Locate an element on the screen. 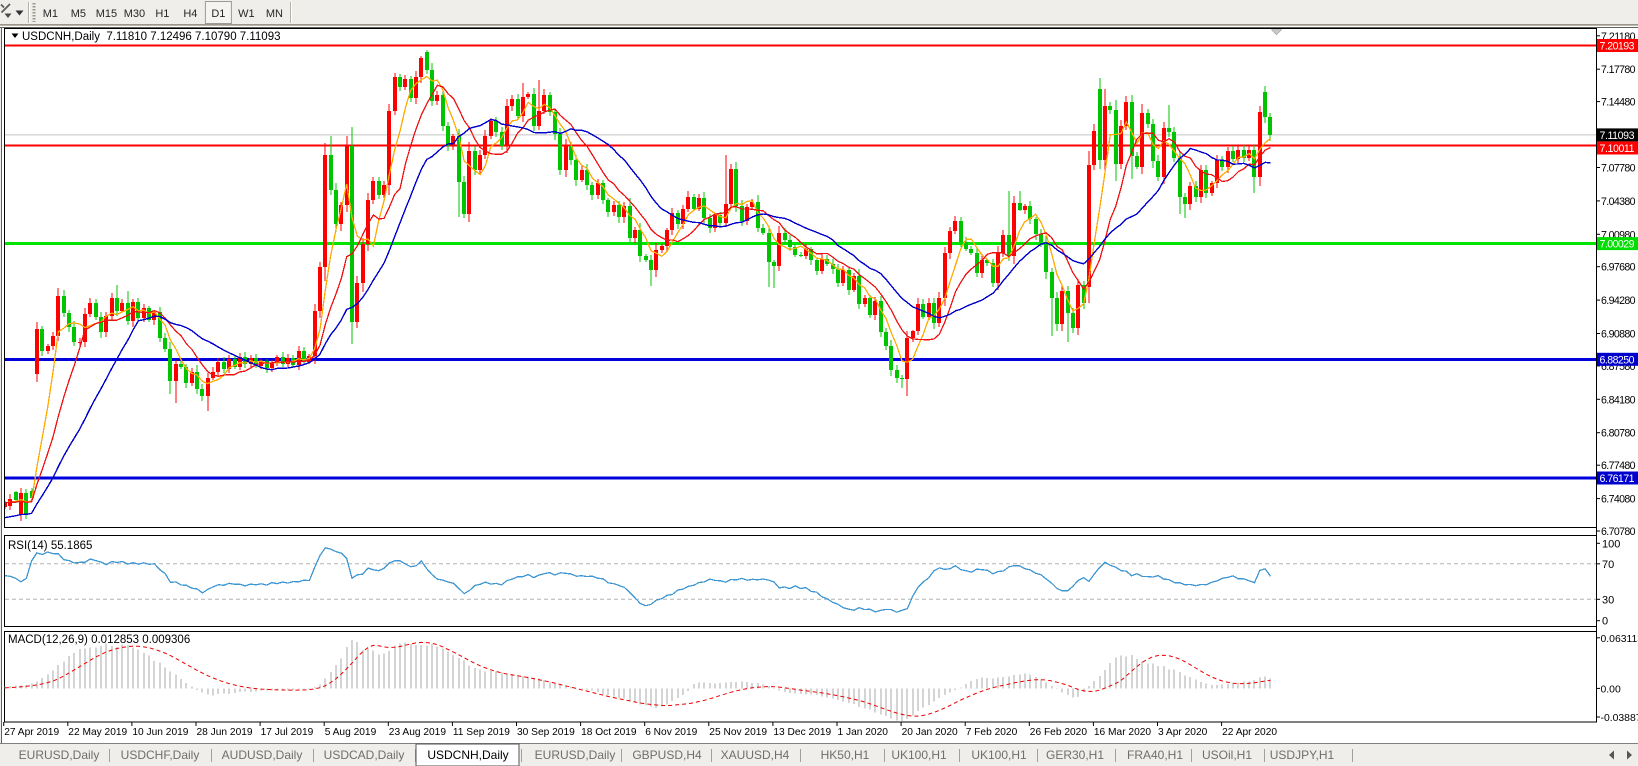 This screenshot has height=766, width=1638. svg-text: 6.70780 is located at coordinates (1618, 532).